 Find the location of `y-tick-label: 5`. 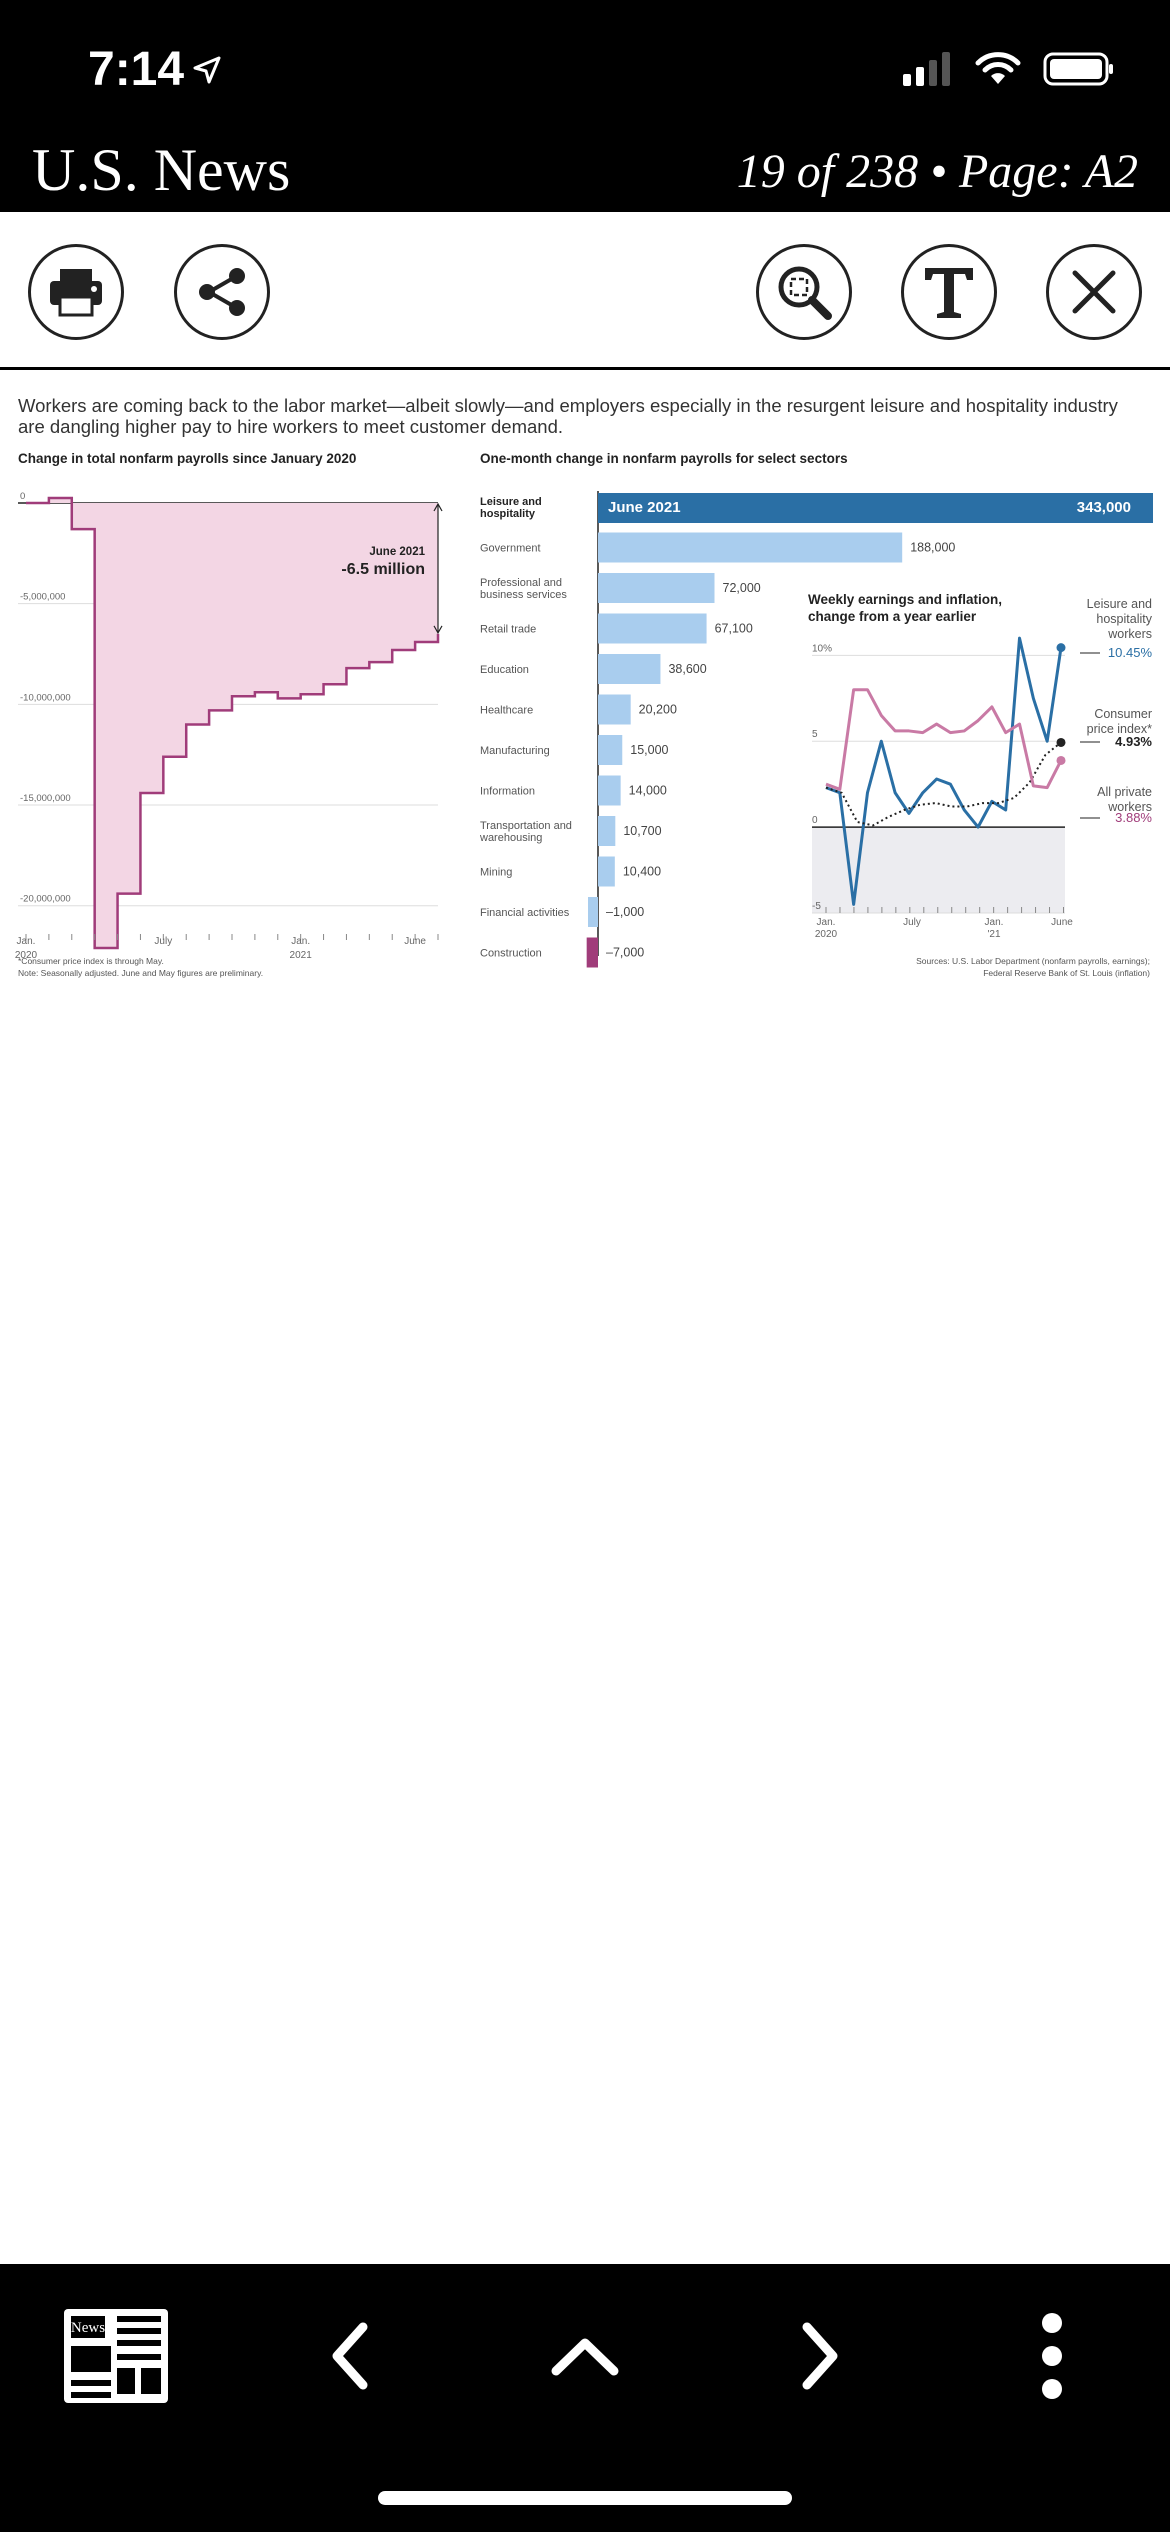

y-tick-label: 5 is located at coordinates (815, 734).